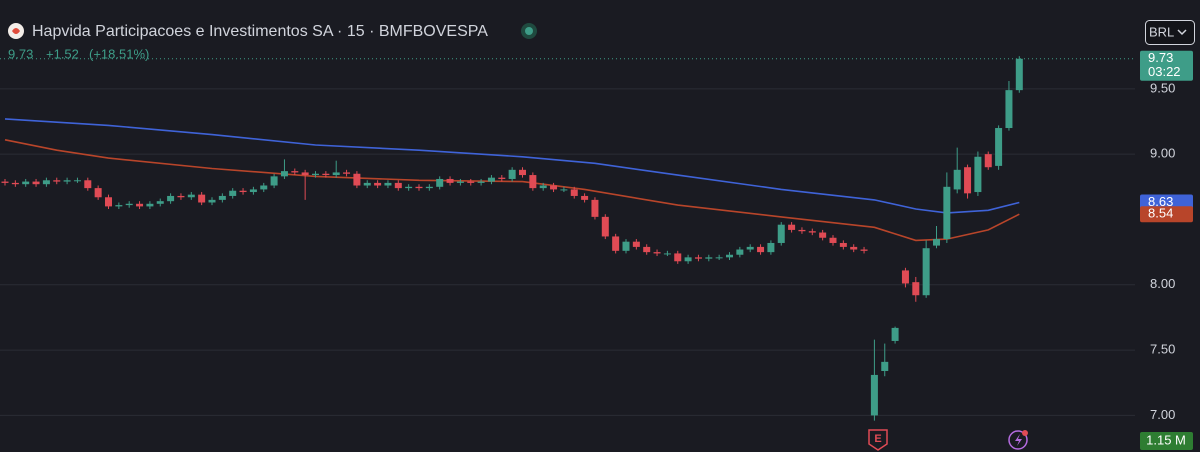 This screenshot has width=1200, height=452. What do you see at coordinates (1162, 349) in the screenshot?
I see `y-tick-label: 7.50` at bounding box center [1162, 349].